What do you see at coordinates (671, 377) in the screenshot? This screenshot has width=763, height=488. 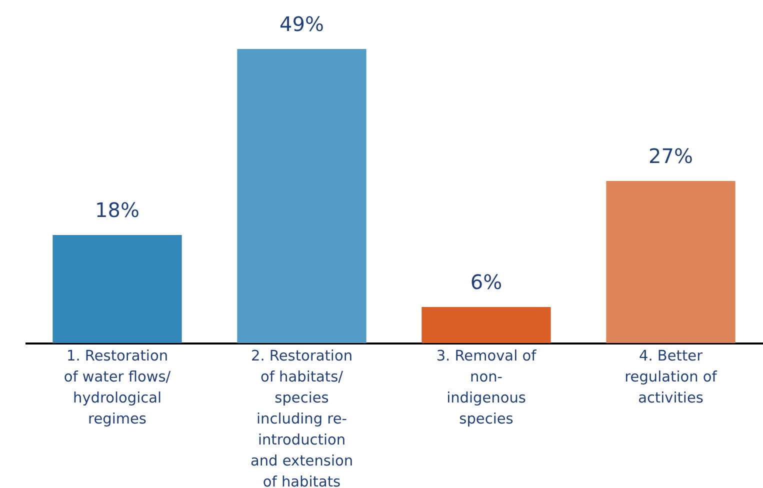 I see `x-tick-label: 4. Better regulation of activities` at bounding box center [671, 377].